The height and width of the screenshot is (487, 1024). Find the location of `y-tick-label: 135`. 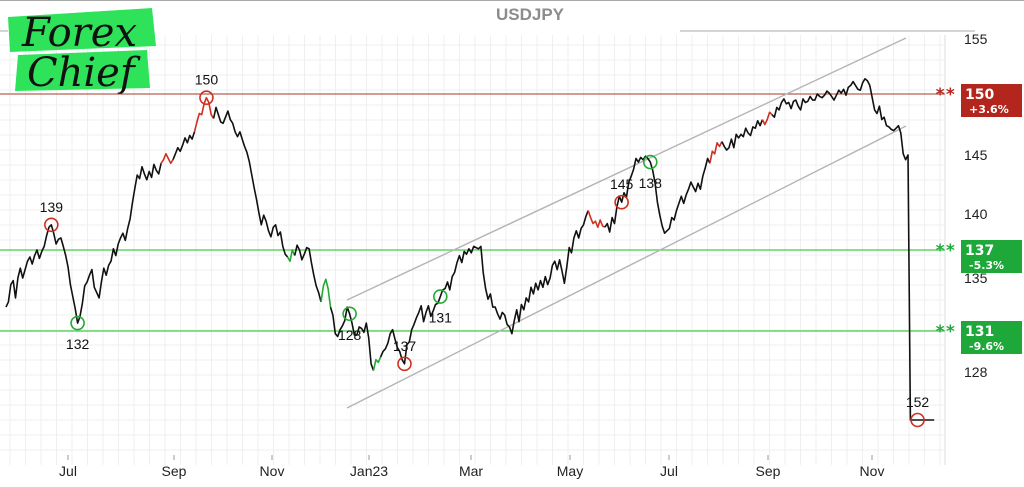

y-tick-label: 135 is located at coordinates (976, 278).